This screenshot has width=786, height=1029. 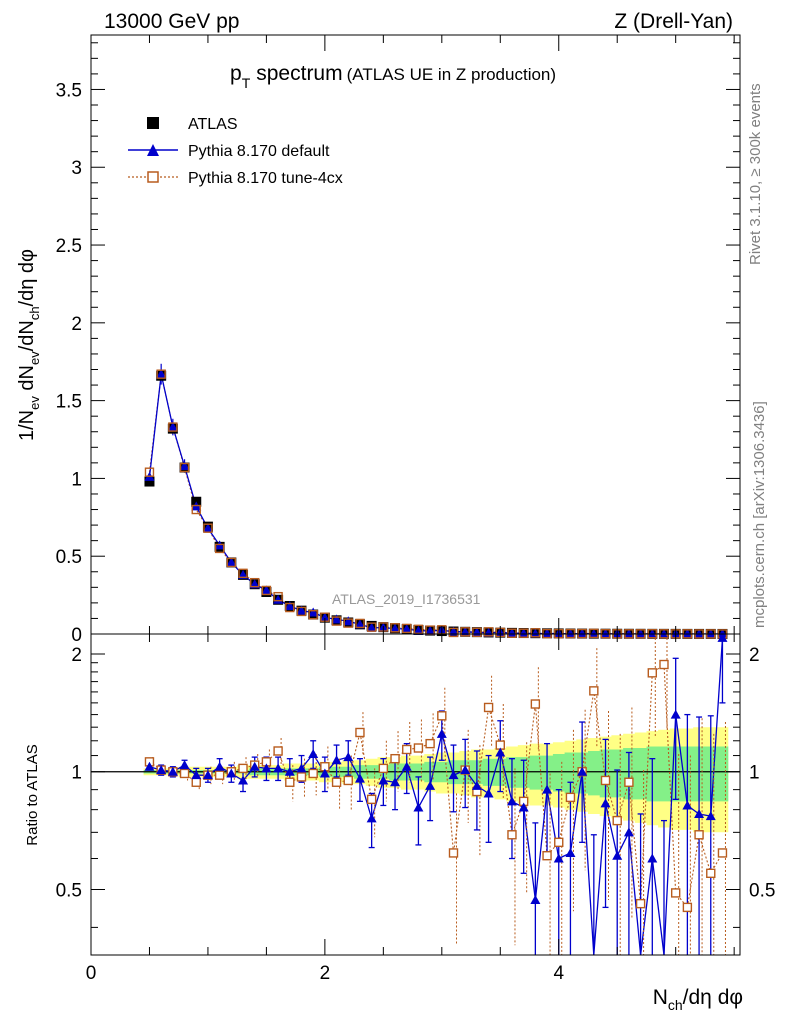 I want to click on ratio-y-tick-label: 2, so click(x=76, y=655).